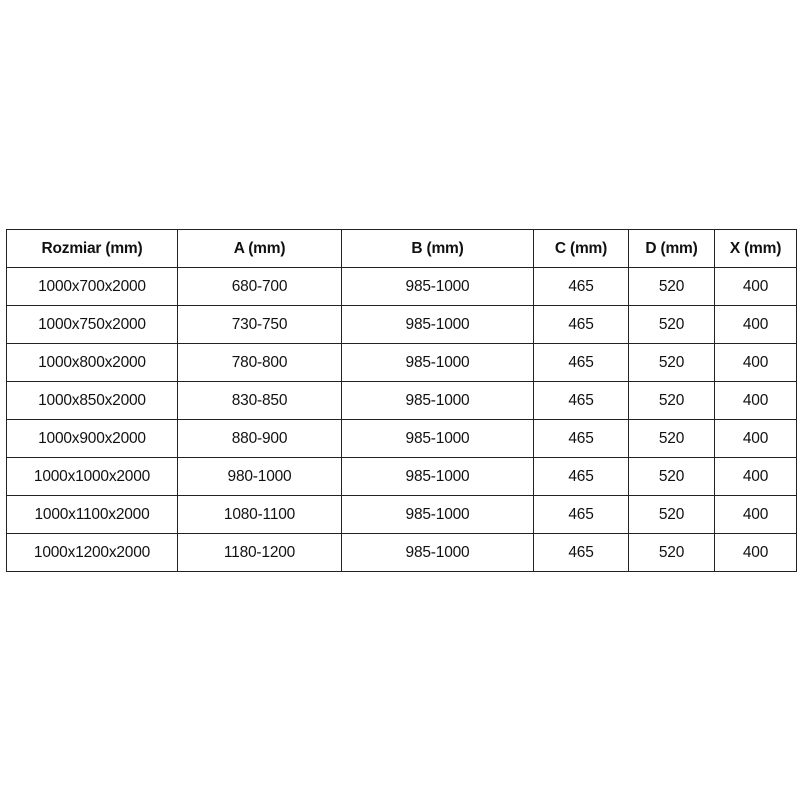 Image resolution: width=800 pixels, height=800 pixels. I want to click on table-cell: 880-900, so click(259, 438).